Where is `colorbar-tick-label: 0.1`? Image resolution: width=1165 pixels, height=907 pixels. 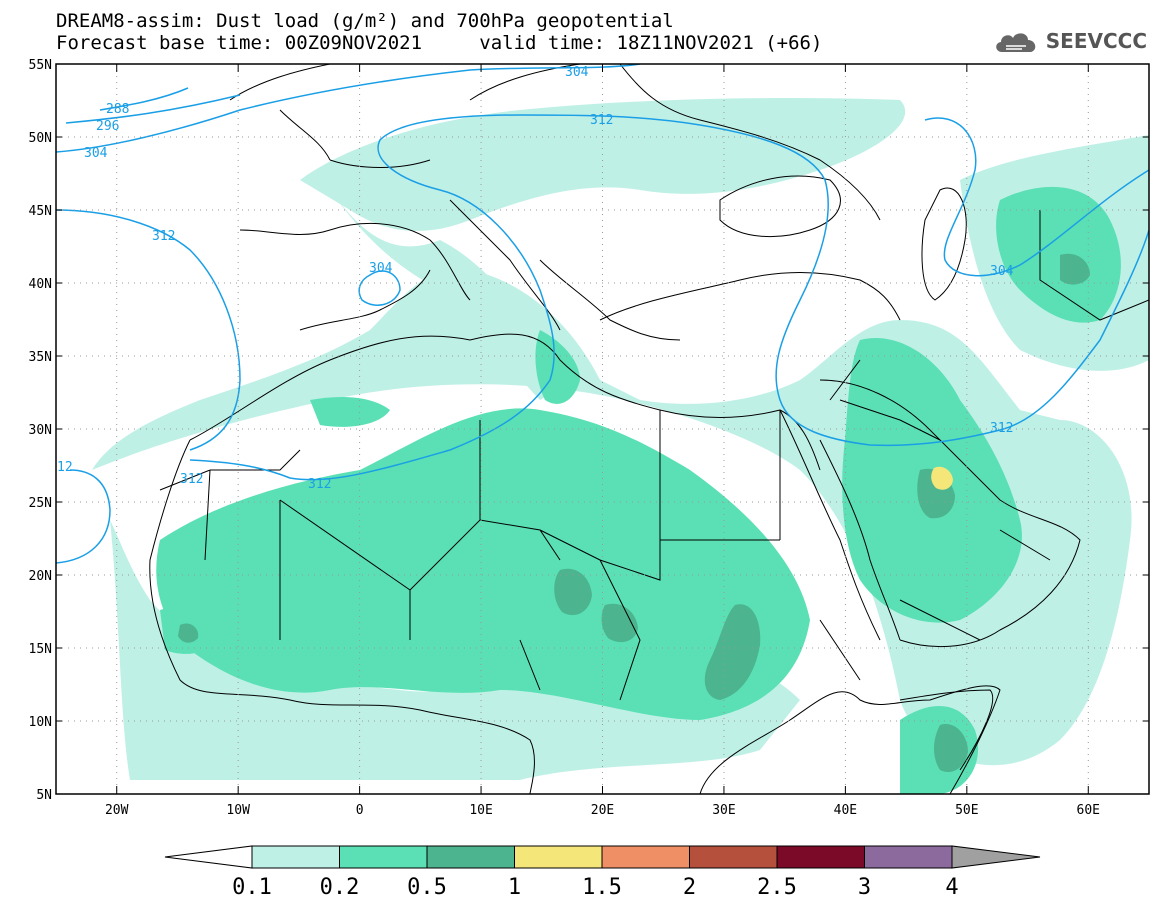 colorbar-tick-label: 0.1 is located at coordinates (252, 887).